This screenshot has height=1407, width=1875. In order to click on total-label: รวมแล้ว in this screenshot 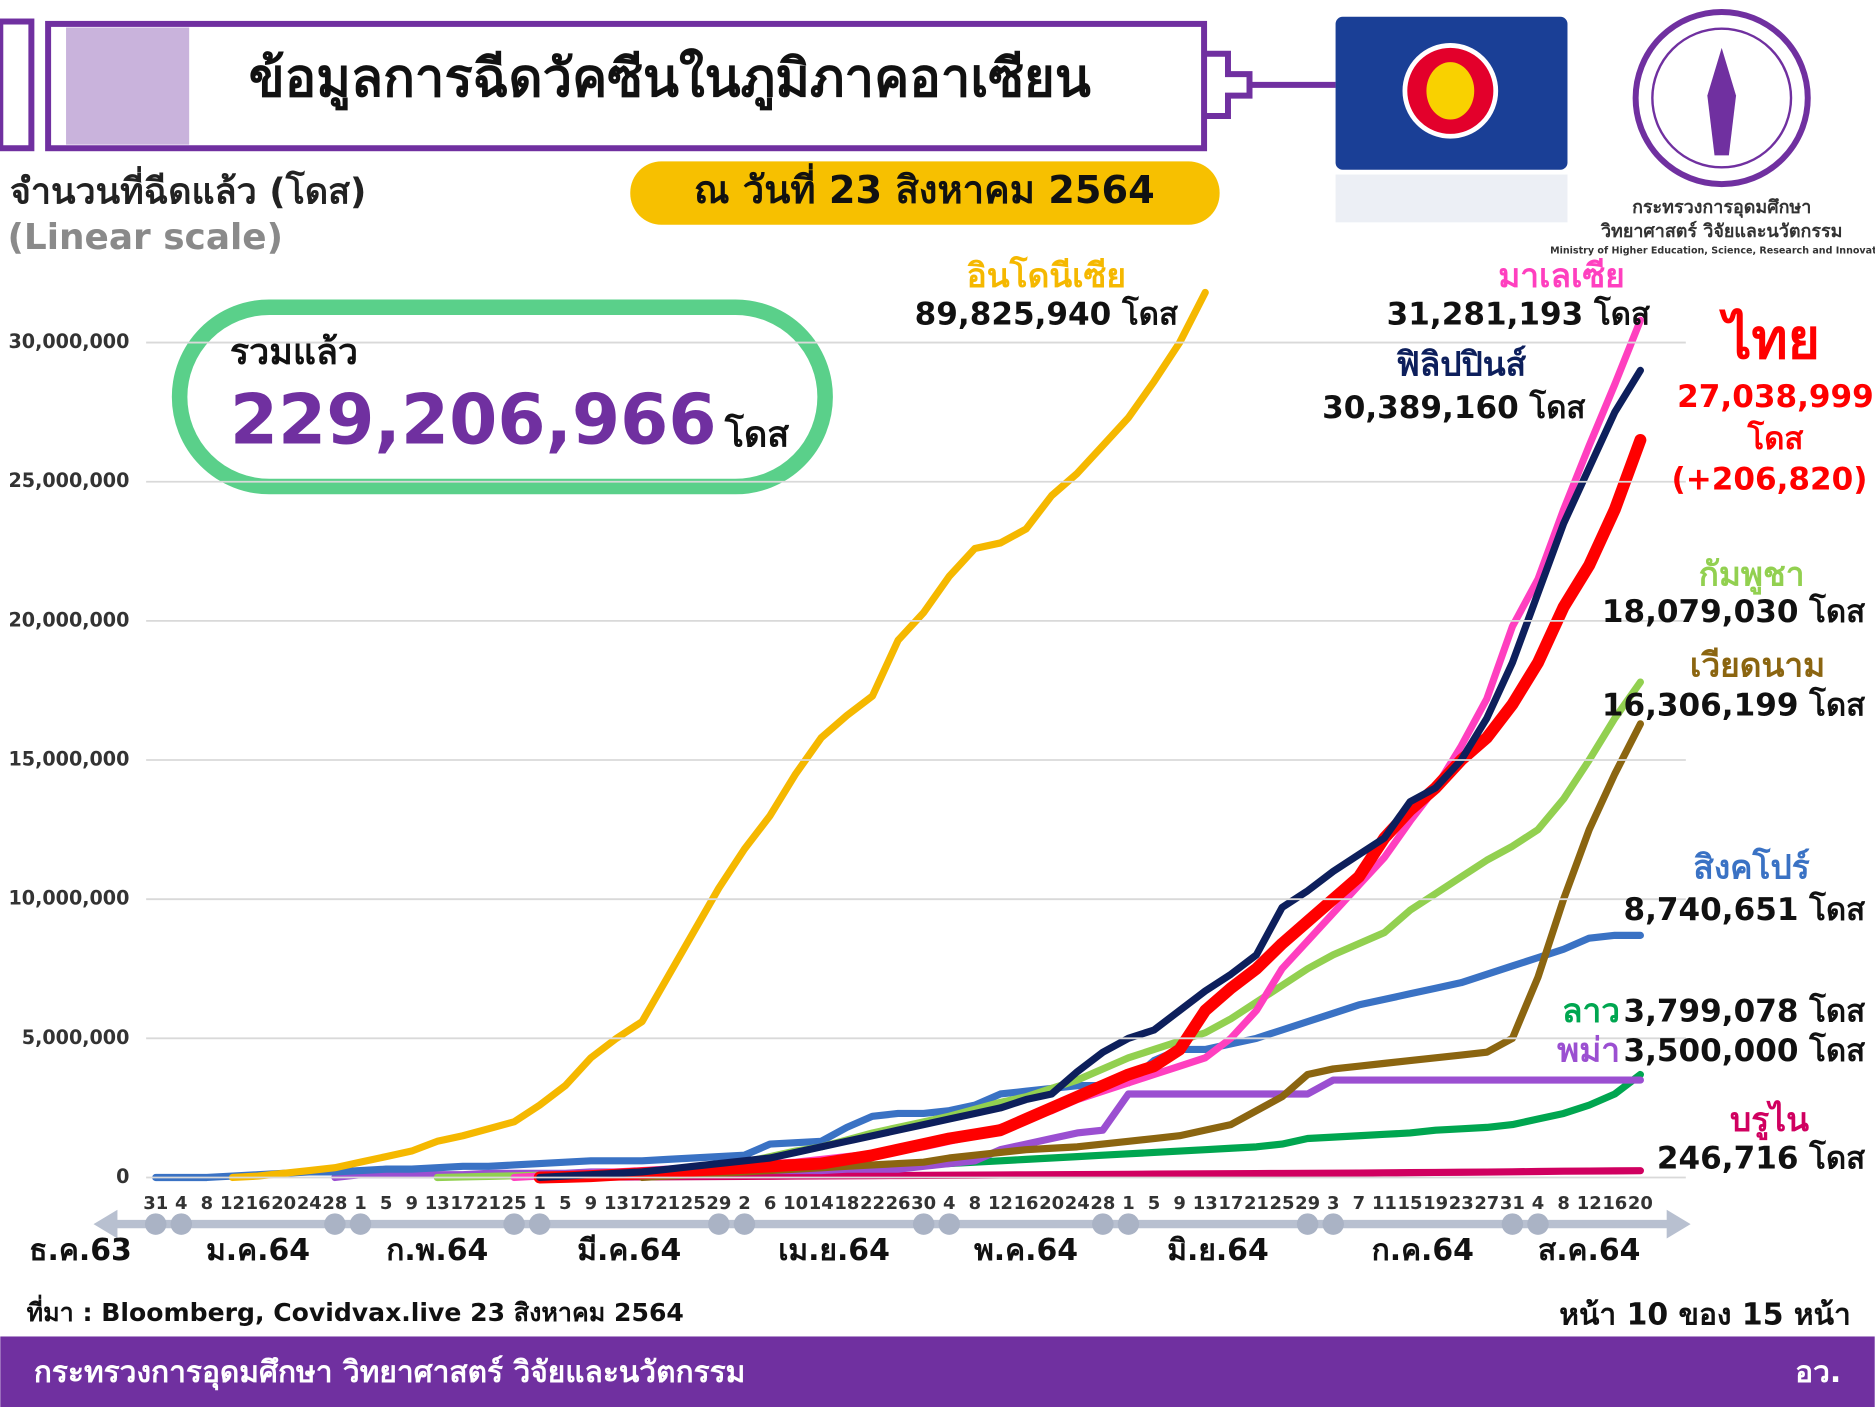, I will do `click(294, 352)`.